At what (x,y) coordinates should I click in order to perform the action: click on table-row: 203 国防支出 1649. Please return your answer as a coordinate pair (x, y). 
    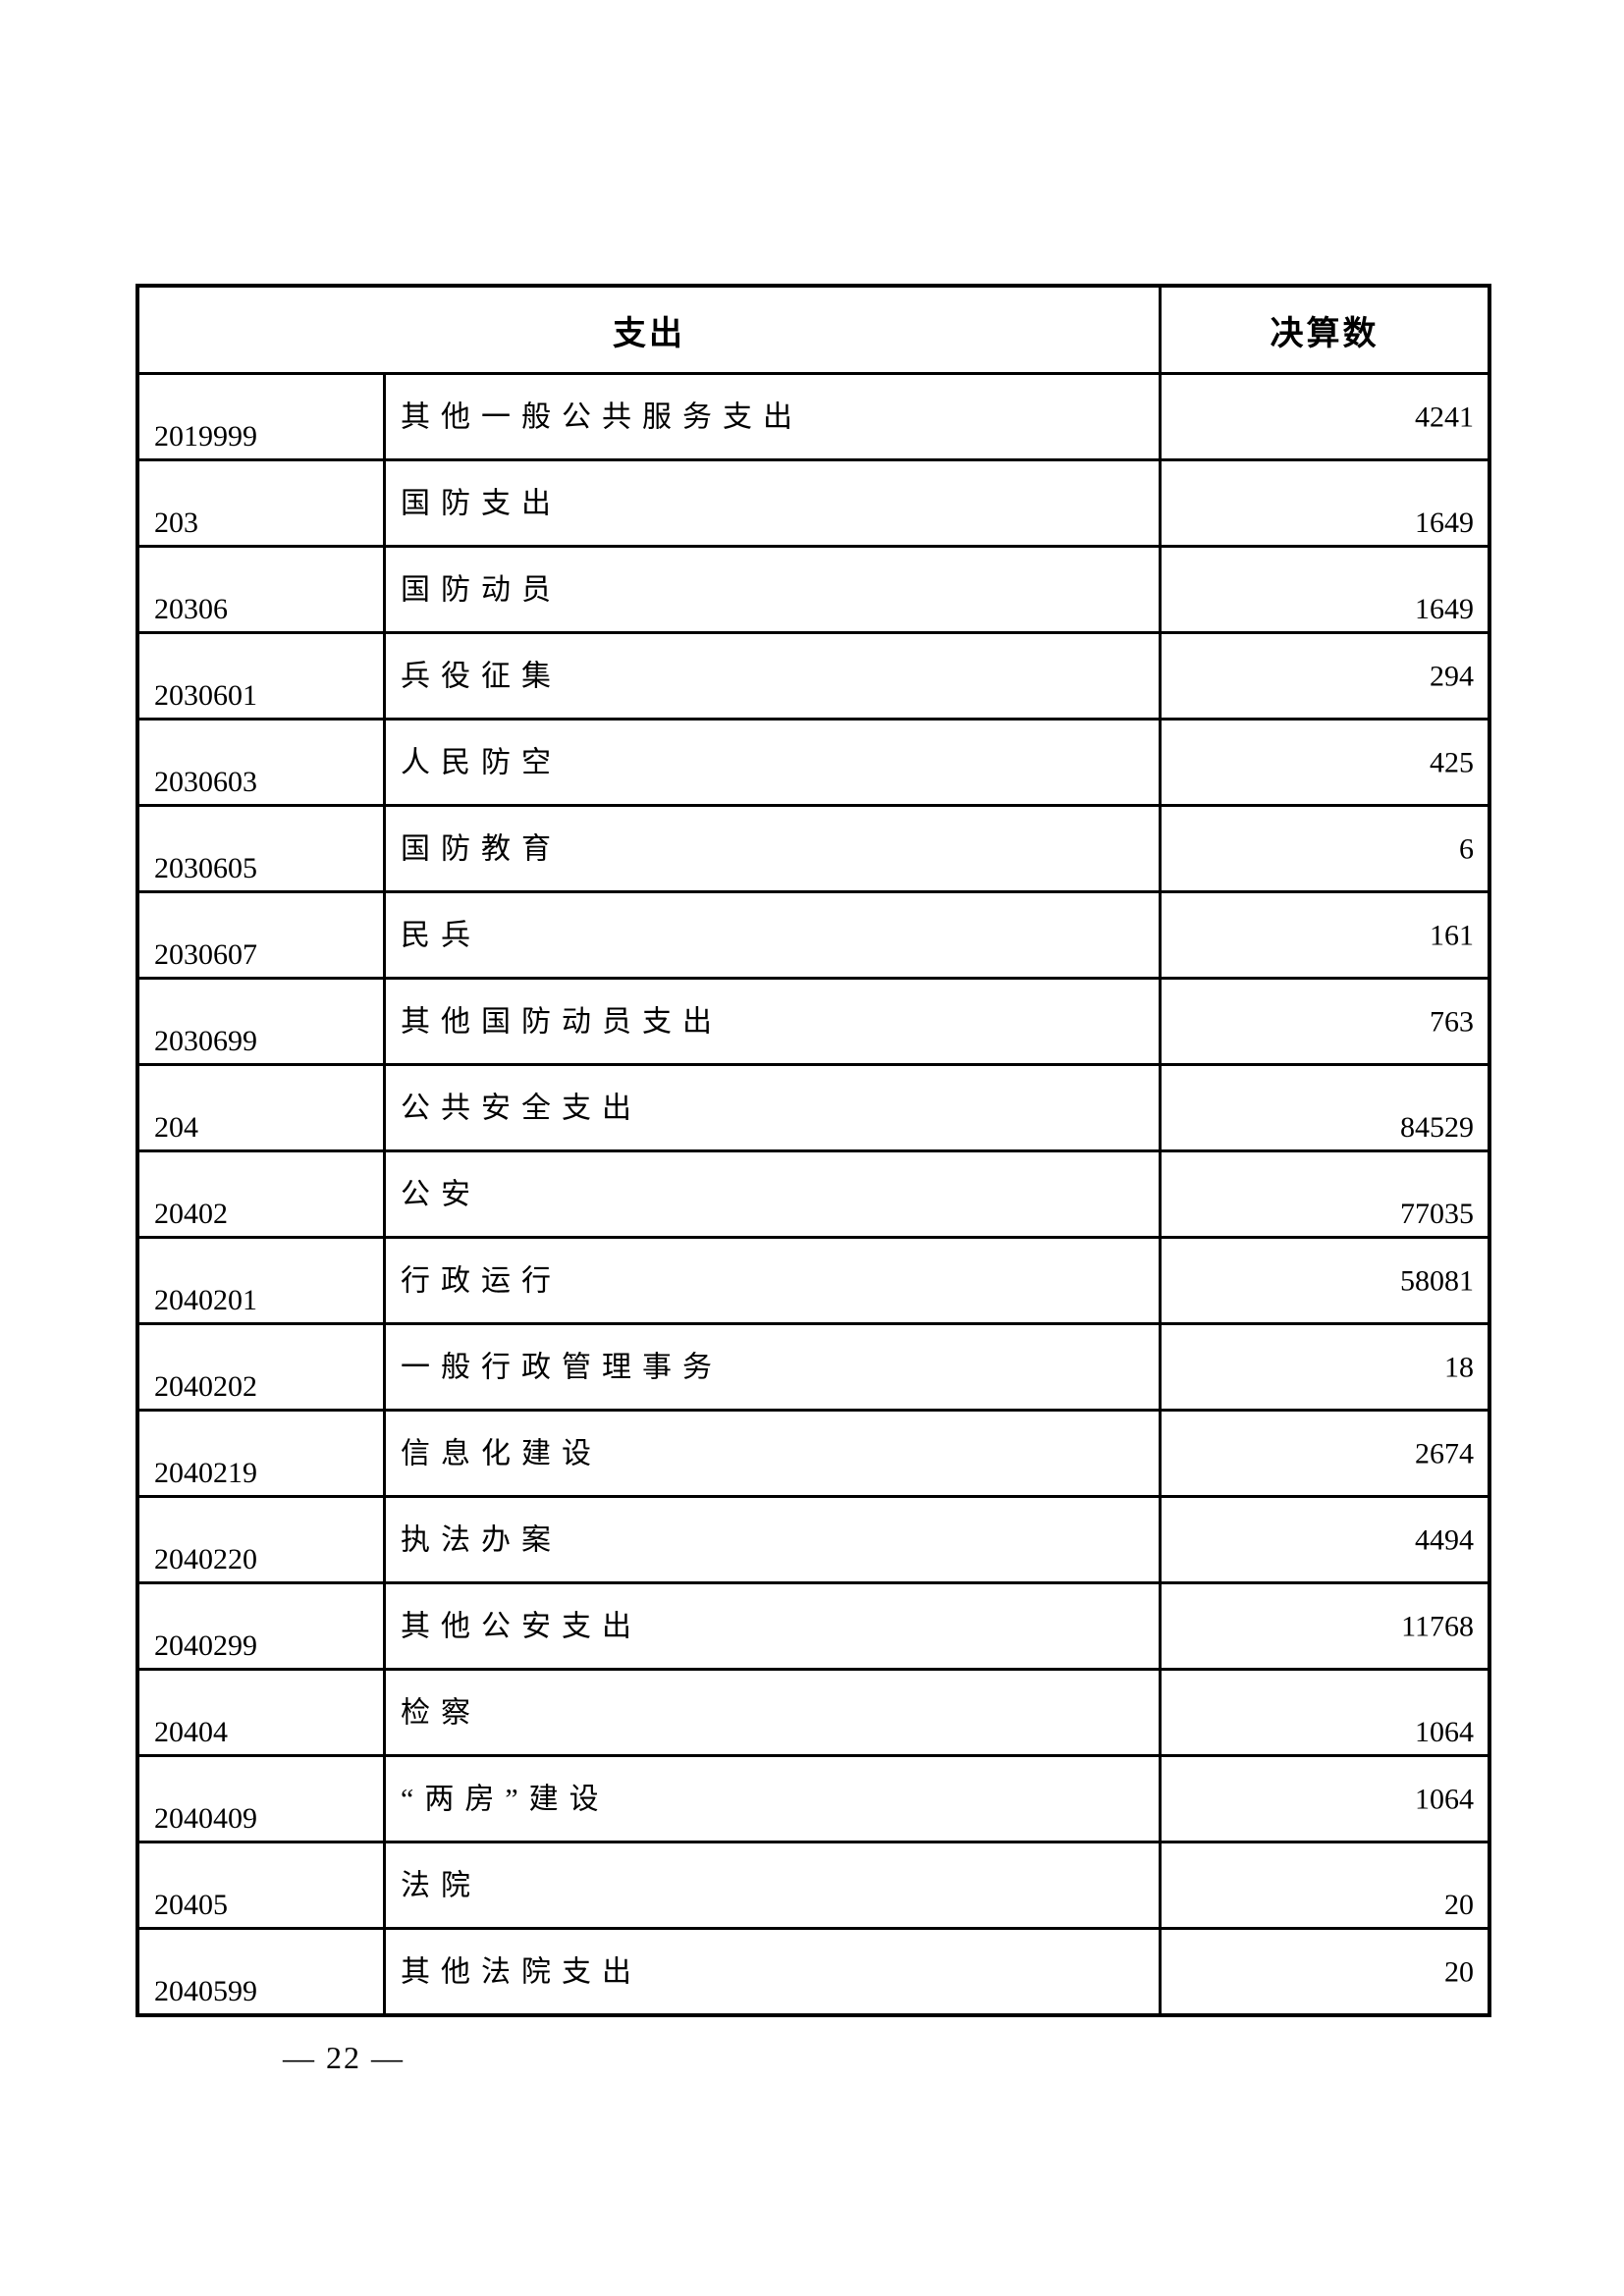
    Looking at the image, I should click on (813, 504).